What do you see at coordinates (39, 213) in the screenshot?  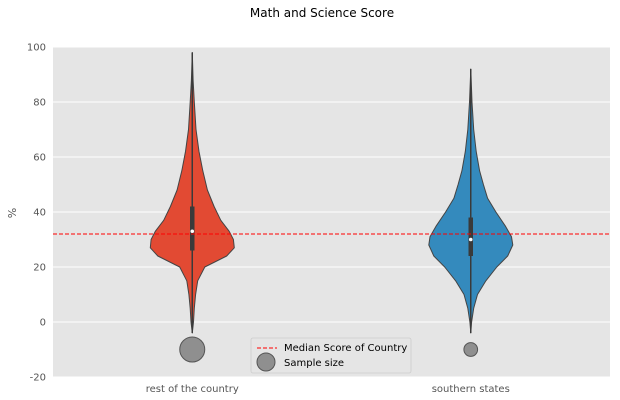 I see `y-tick-label: 40` at bounding box center [39, 213].